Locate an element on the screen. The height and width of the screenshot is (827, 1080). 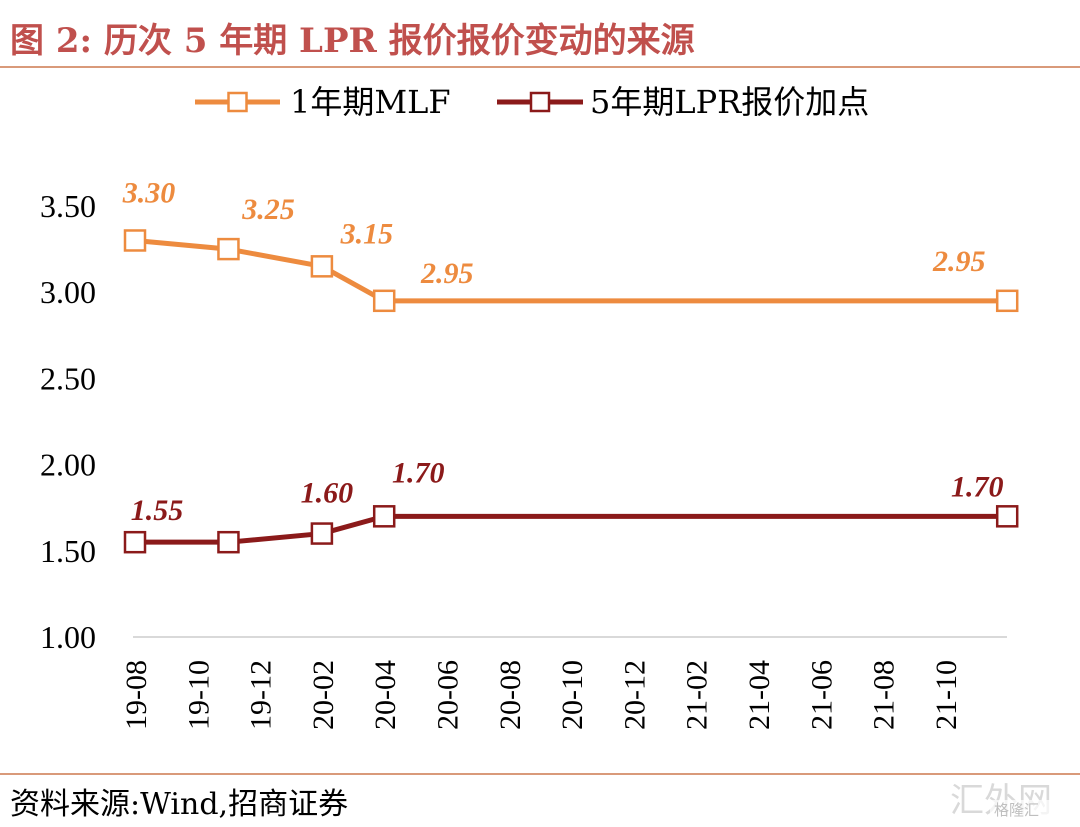
x-tick-label: 19-12 is located at coordinates (261, 695).